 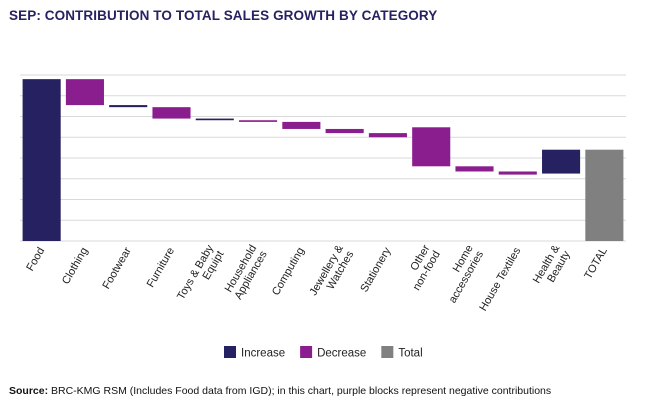 What do you see at coordinates (35, 260) in the screenshot?
I see `x-tick-label-0: Food` at bounding box center [35, 260].